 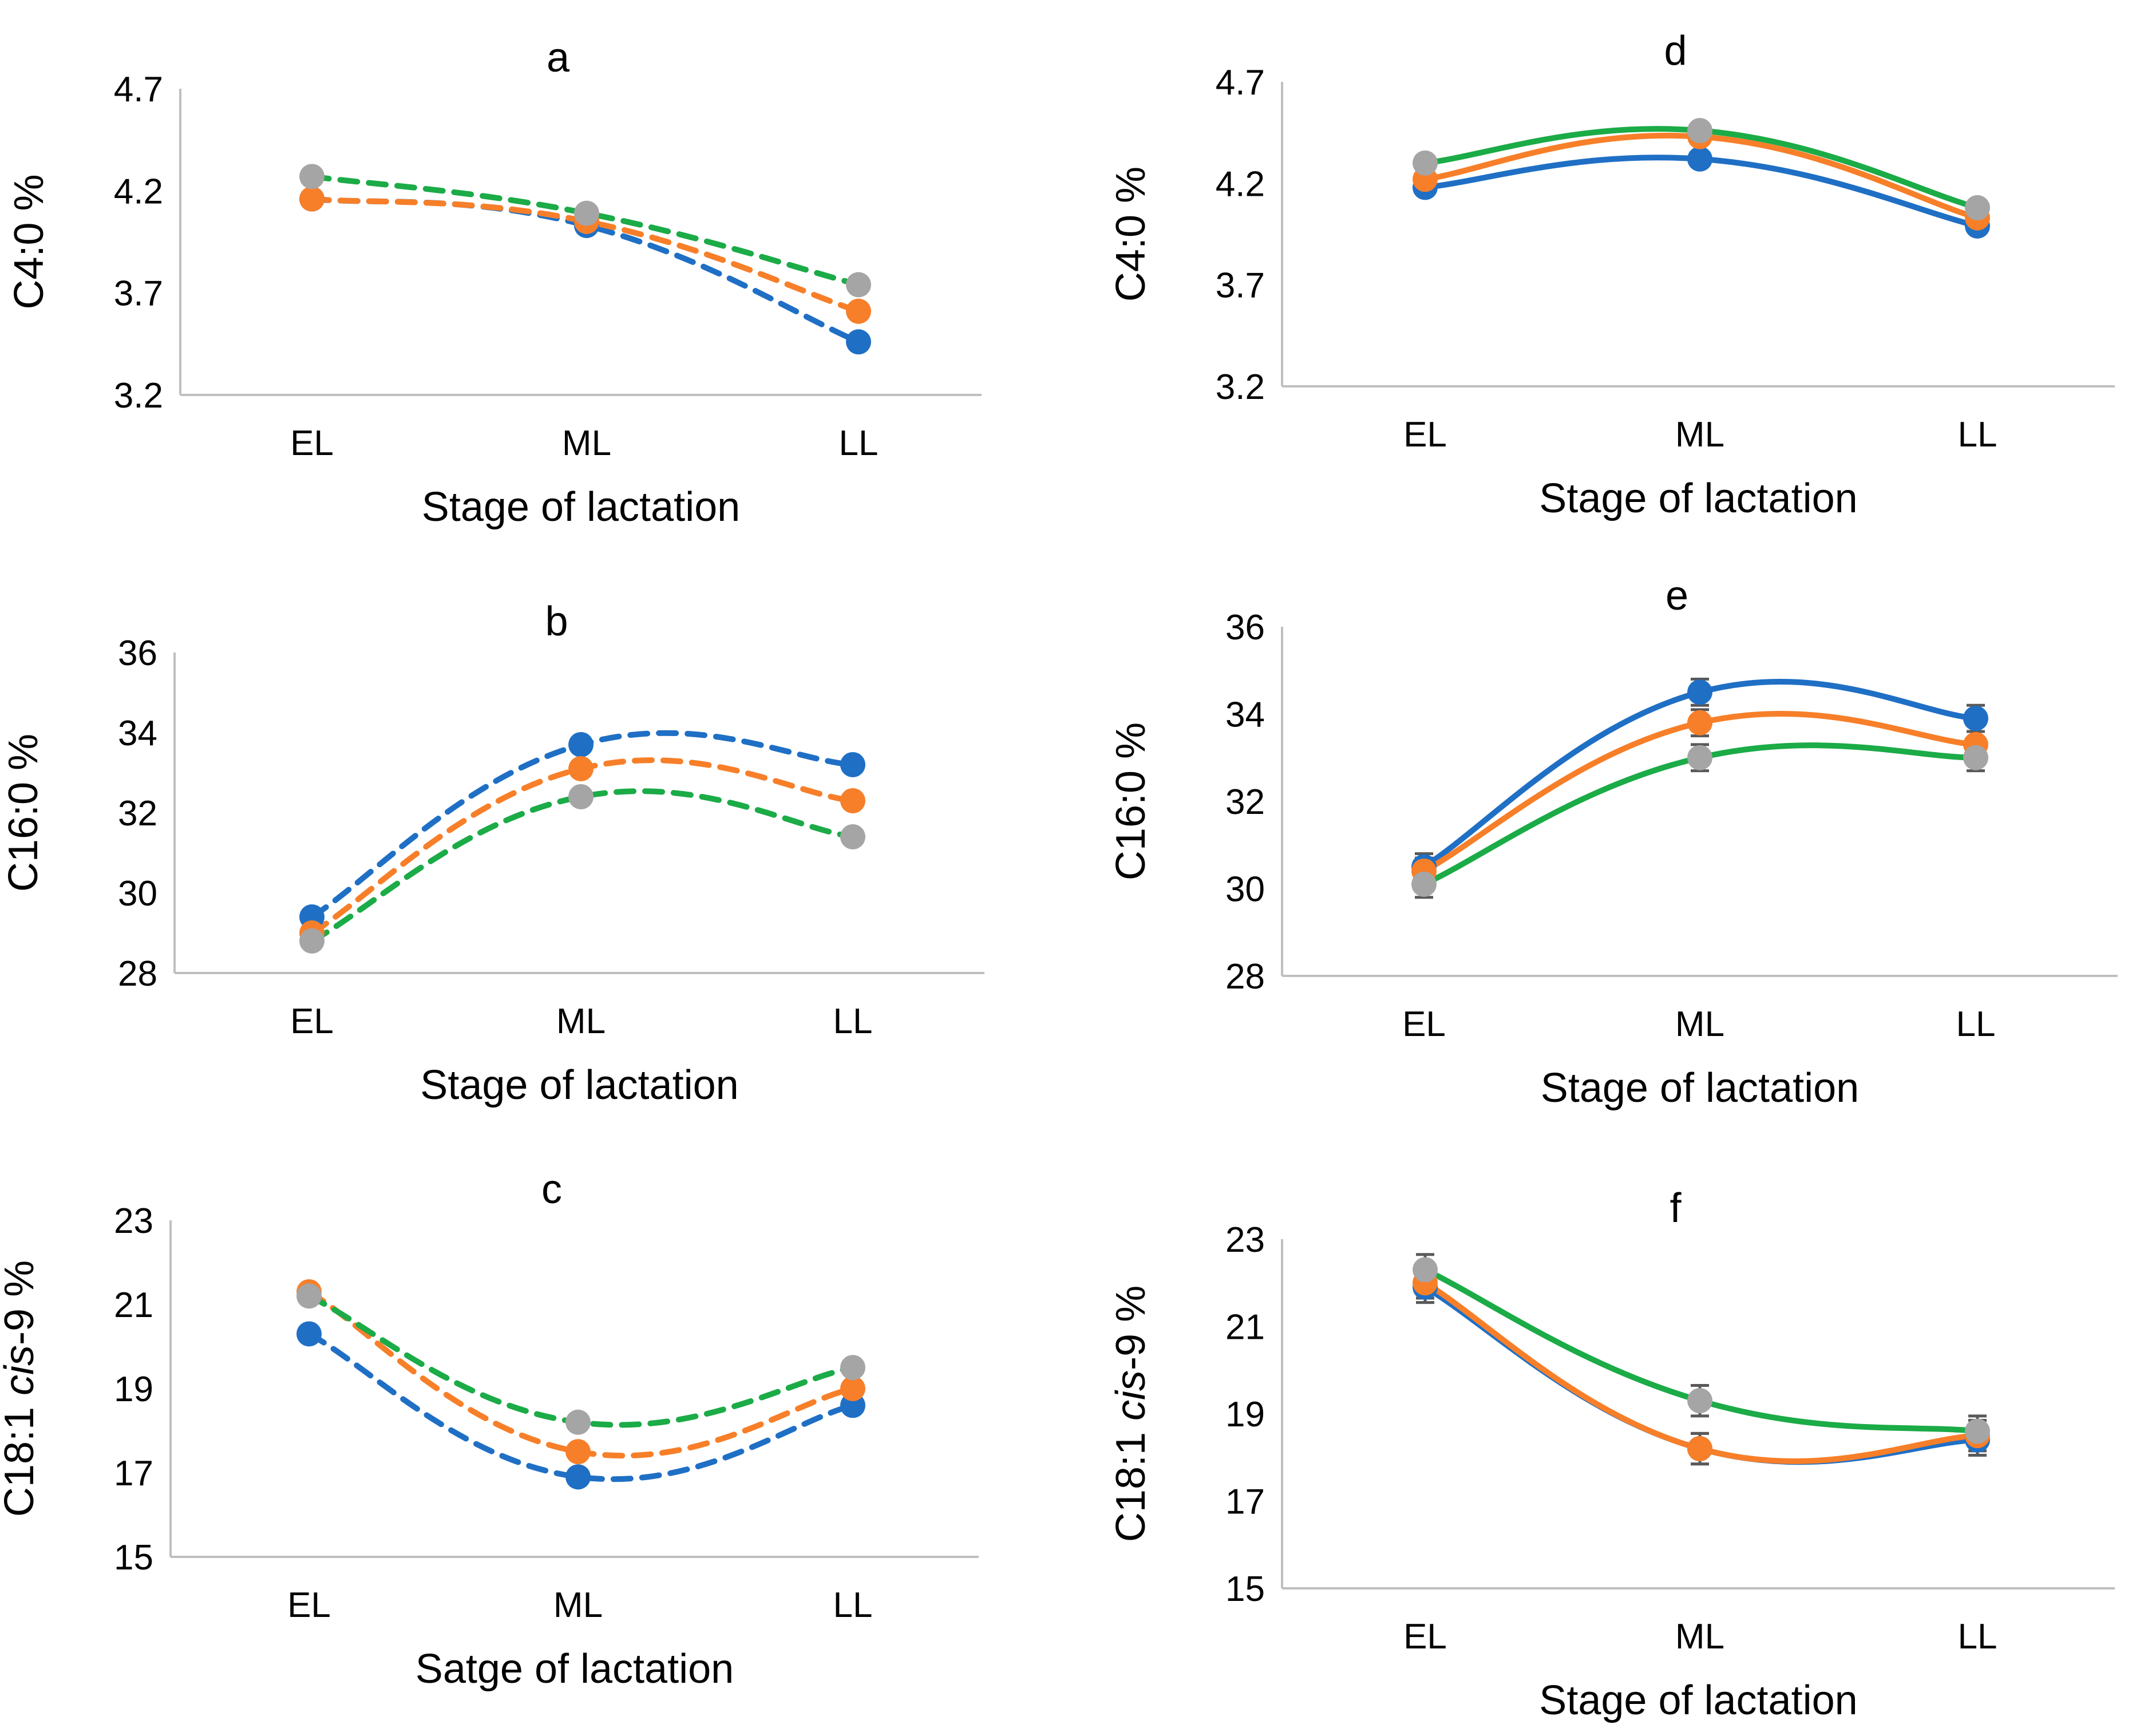 What do you see at coordinates (575, 1669) in the screenshot?
I see `x-axis-title: Satge of lactation` at bounding box center [575, 1669].